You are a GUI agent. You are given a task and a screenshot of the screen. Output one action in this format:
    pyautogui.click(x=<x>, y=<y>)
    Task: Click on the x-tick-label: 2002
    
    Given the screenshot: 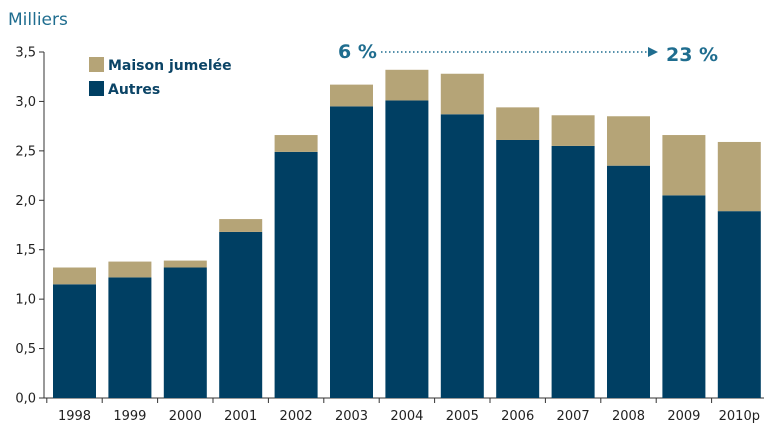 What is the action you would take?
    pyautogui.click(x=296, y=416)
    